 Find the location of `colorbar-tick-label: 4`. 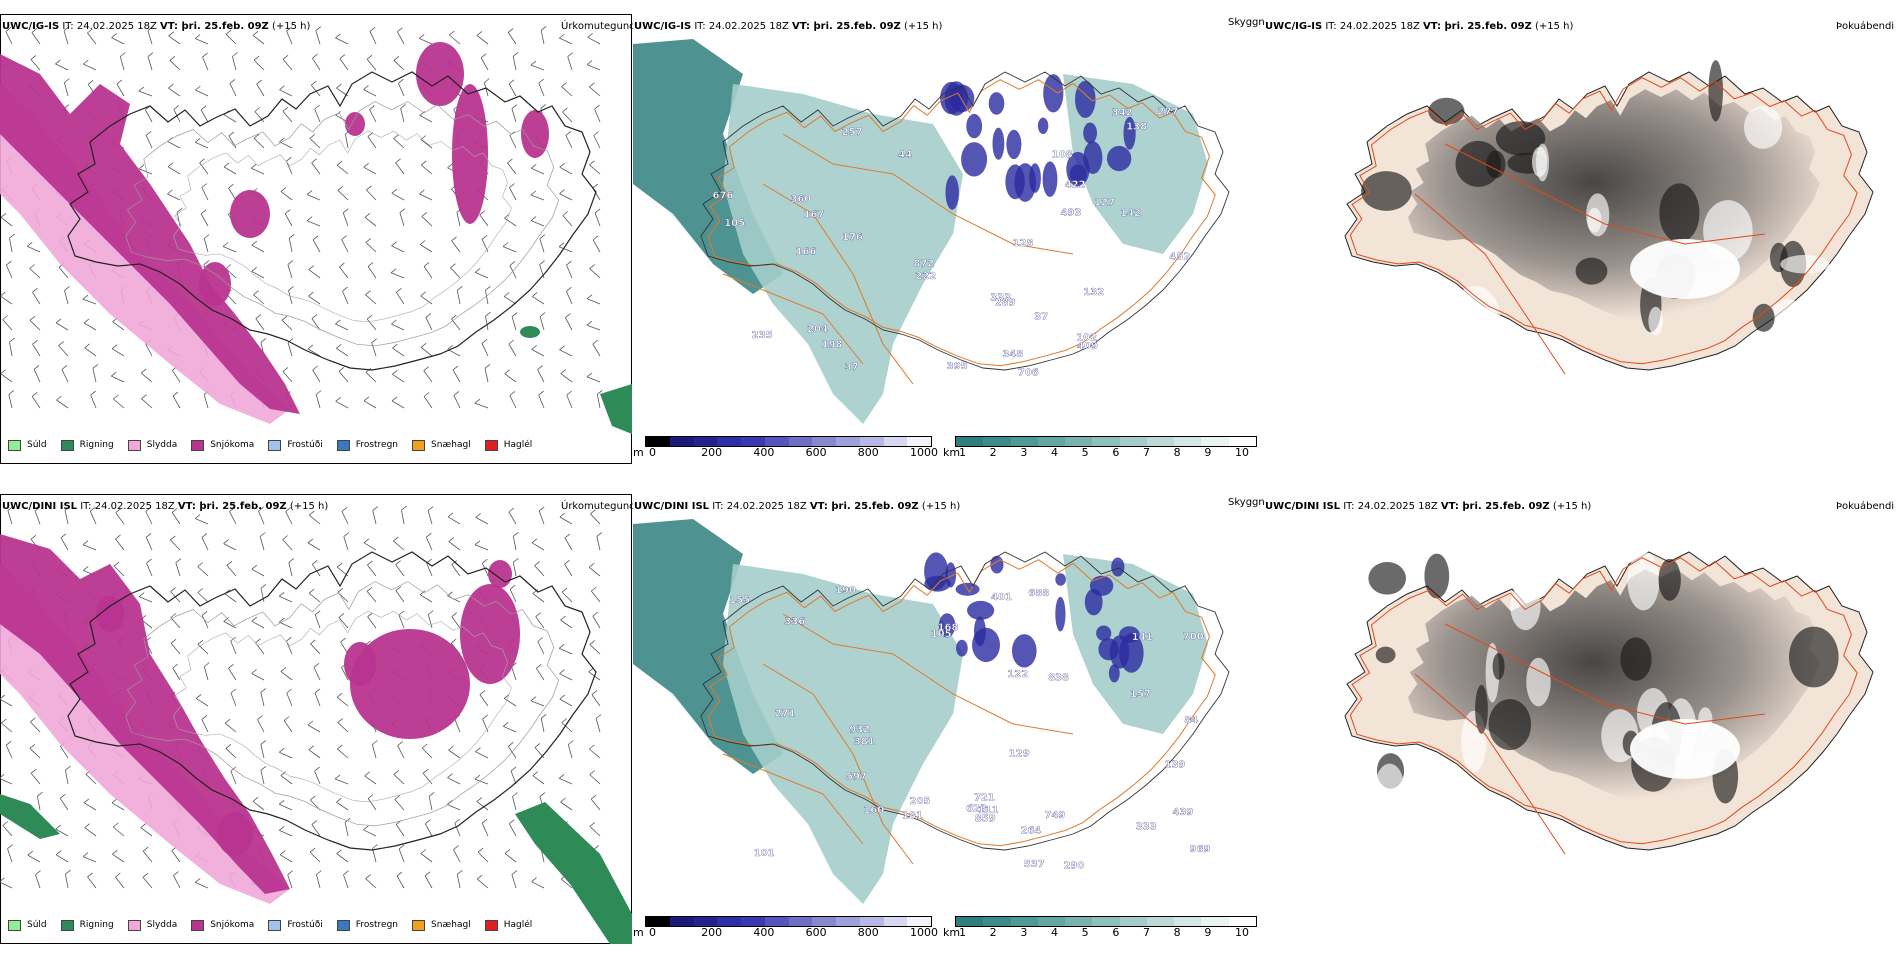

colorbar-tick-label: 4 is located at coordinates (1054, 452).